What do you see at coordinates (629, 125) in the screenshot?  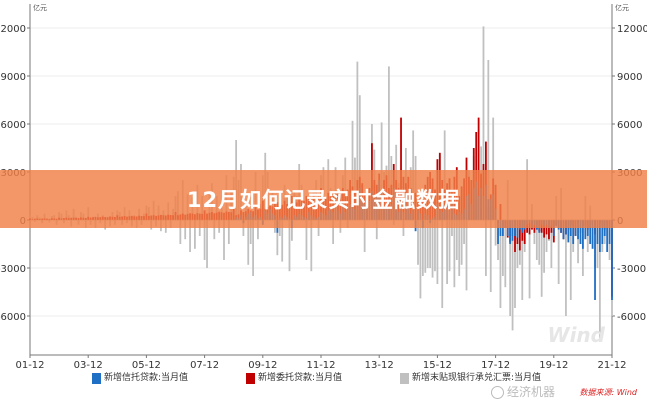 I see `y-tick-label-right: 6000` at bounding box center [629, 125].